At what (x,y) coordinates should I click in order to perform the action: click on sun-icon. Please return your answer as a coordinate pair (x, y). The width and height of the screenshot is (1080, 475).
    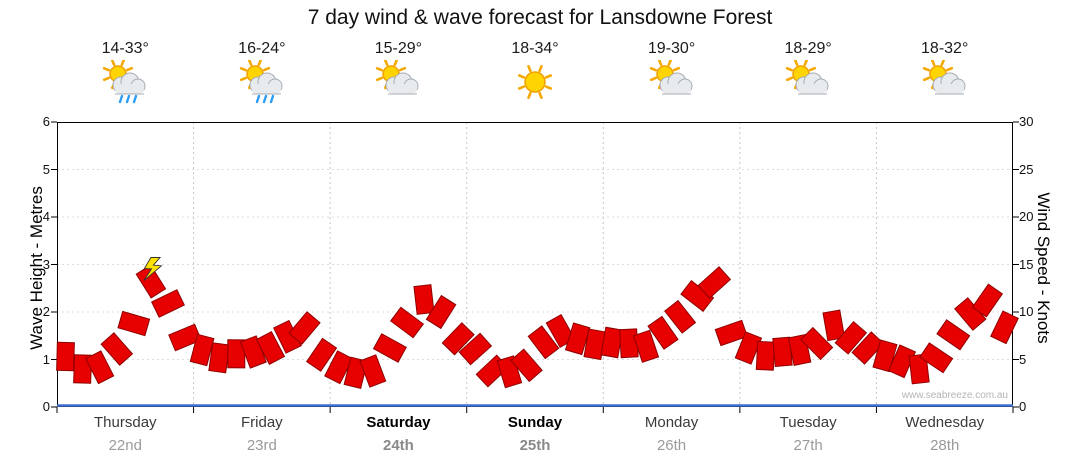
    Looking at the image, I should click on (535, 82).